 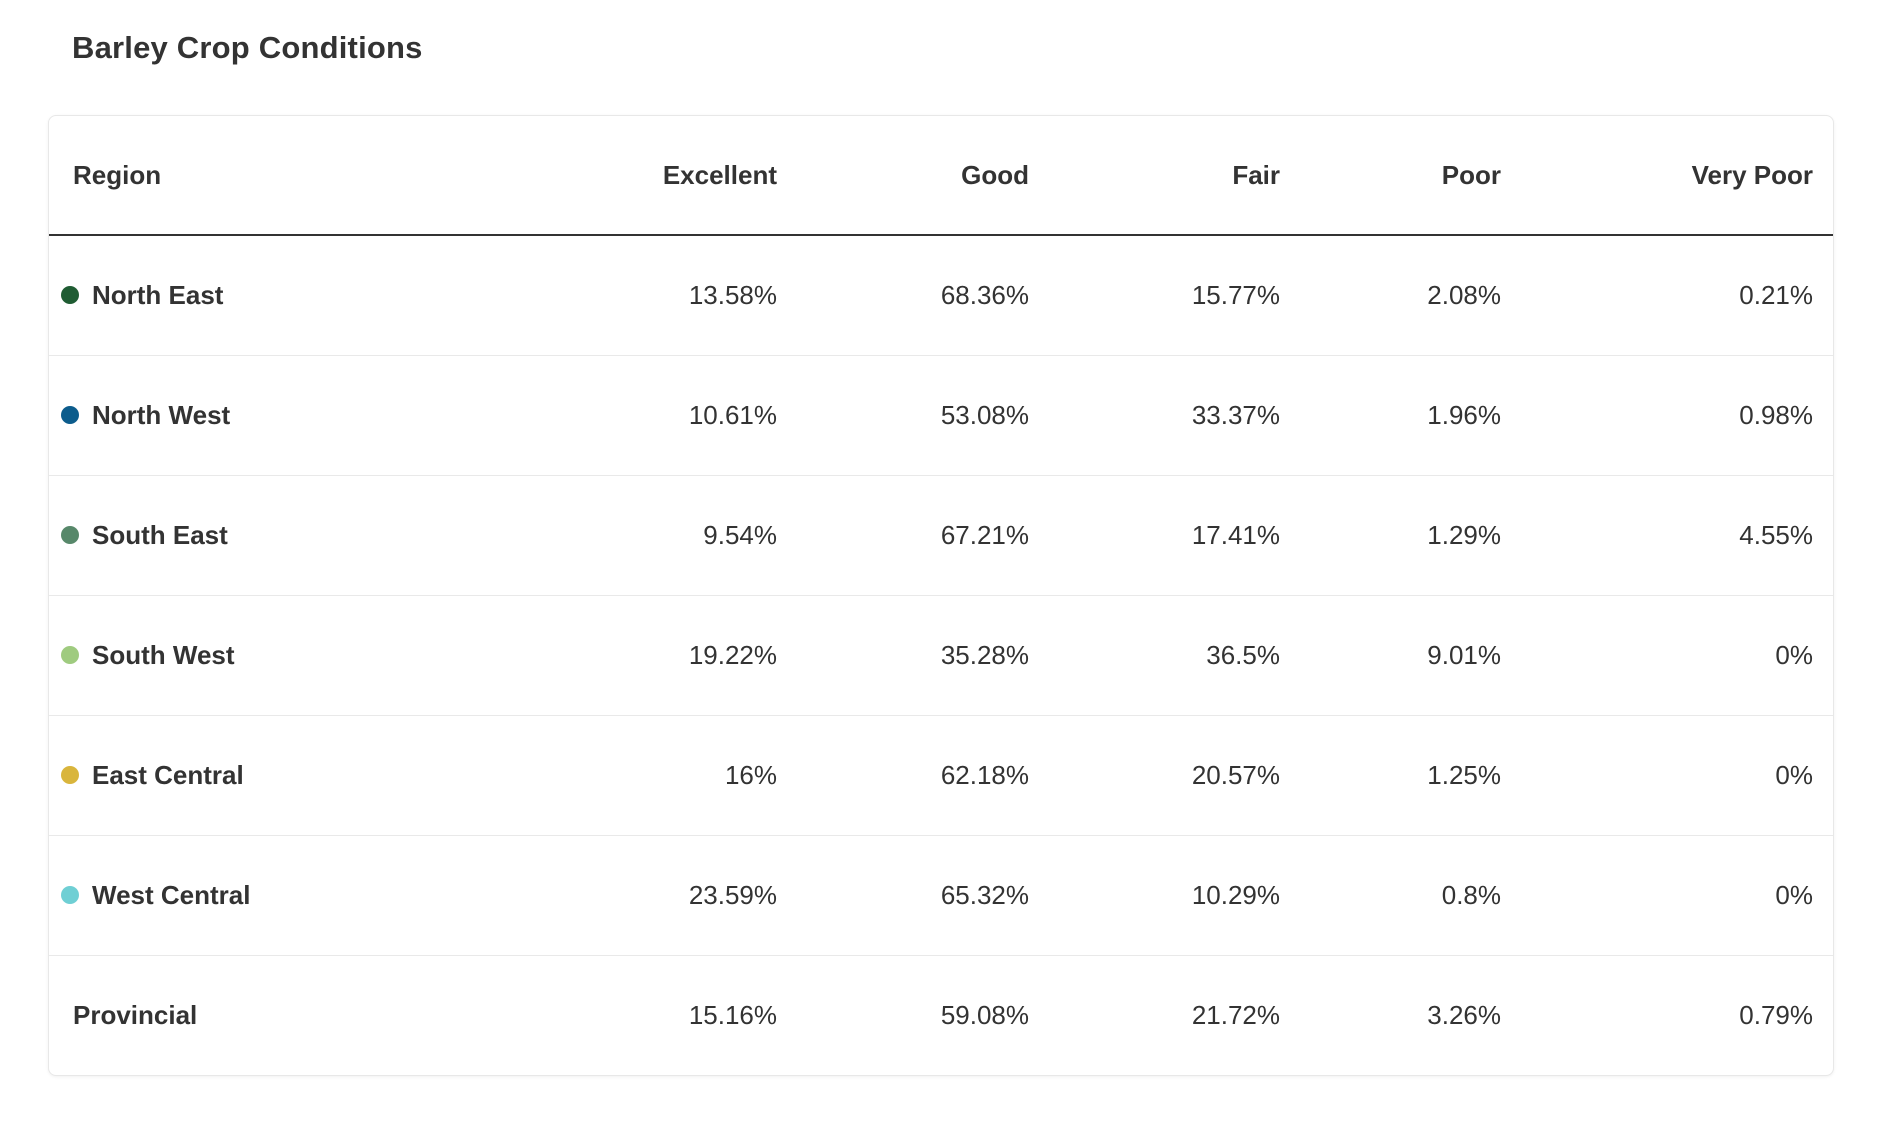 What do you see at coordinates (1464, 654) in the screenshot?
I see `poor-value: 9.01%` at bounding box center [1464, 654].